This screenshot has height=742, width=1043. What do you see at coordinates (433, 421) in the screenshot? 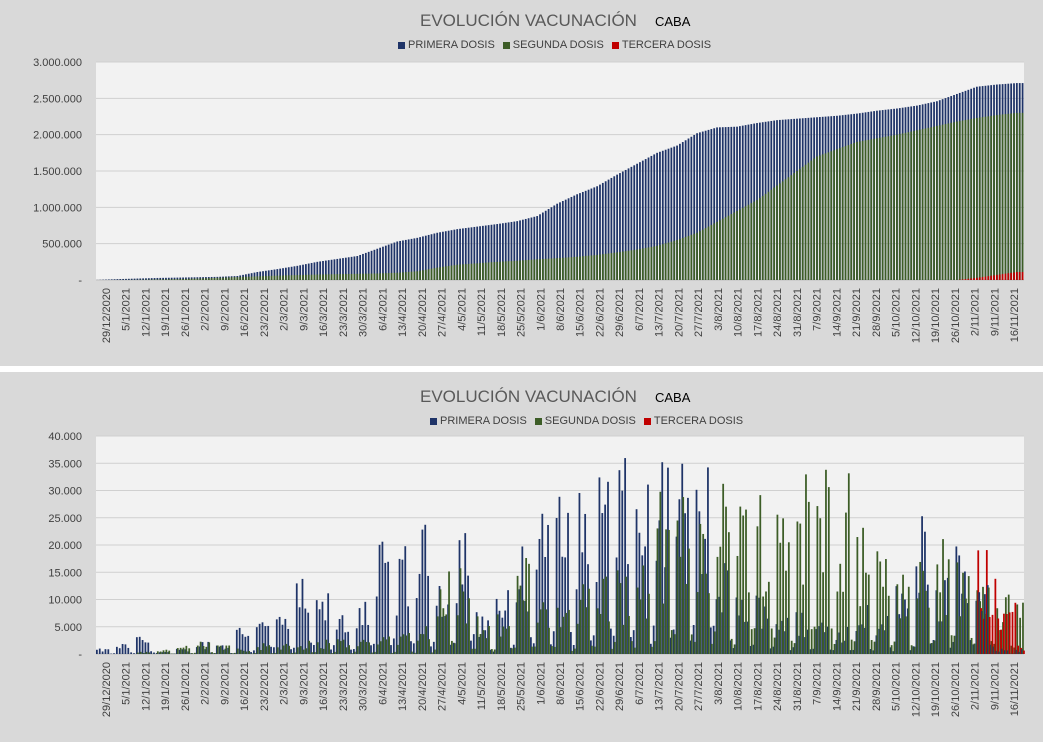
I see `legend-swatch-primera` at bounding box center [433, 421].